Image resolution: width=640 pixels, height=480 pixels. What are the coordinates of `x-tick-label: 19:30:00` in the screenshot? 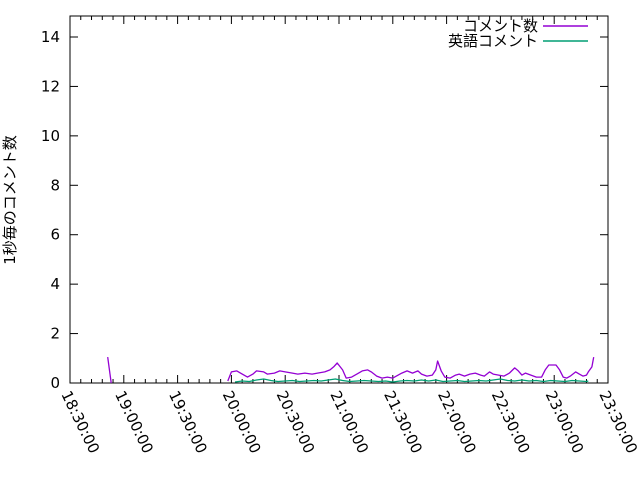 It's located at (188, 422).